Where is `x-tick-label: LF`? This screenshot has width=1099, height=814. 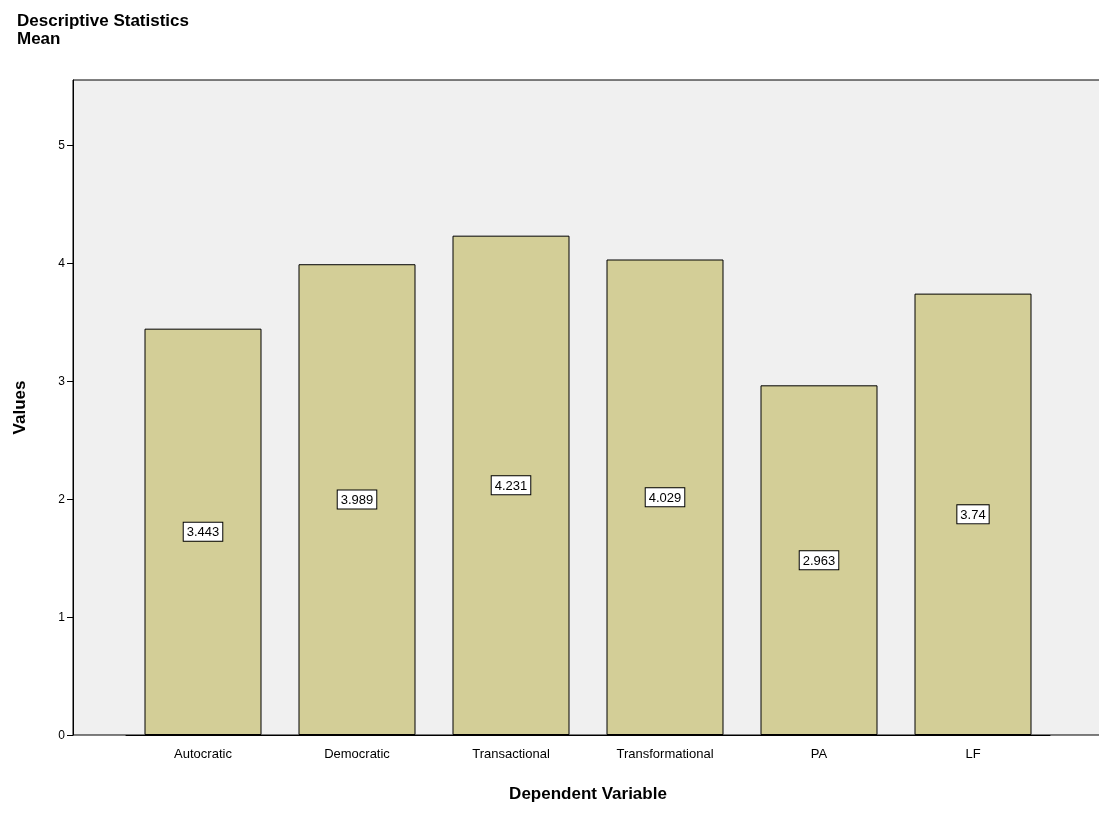
x-tick-label: LF is located at coordinates (973, 753).